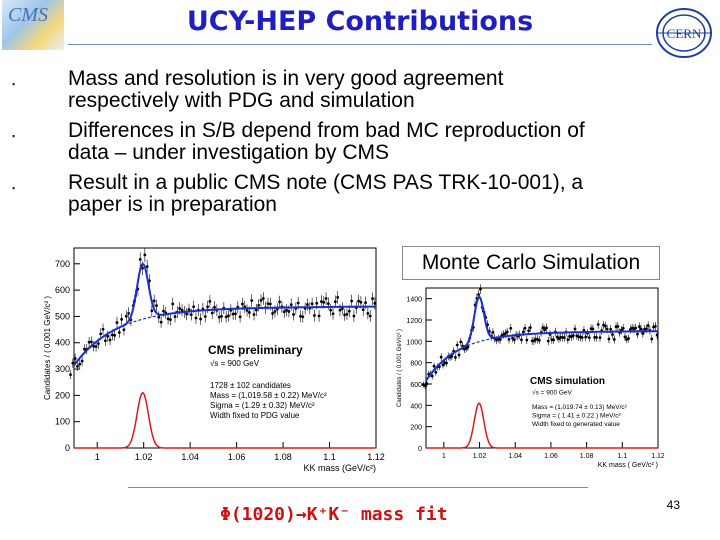 The width and height of the screenshot is (720, 540). What do you see at coordinates (62, 369) in the screenshot?
I see `y-tick-label: 300` at bounding box center [62, 369].